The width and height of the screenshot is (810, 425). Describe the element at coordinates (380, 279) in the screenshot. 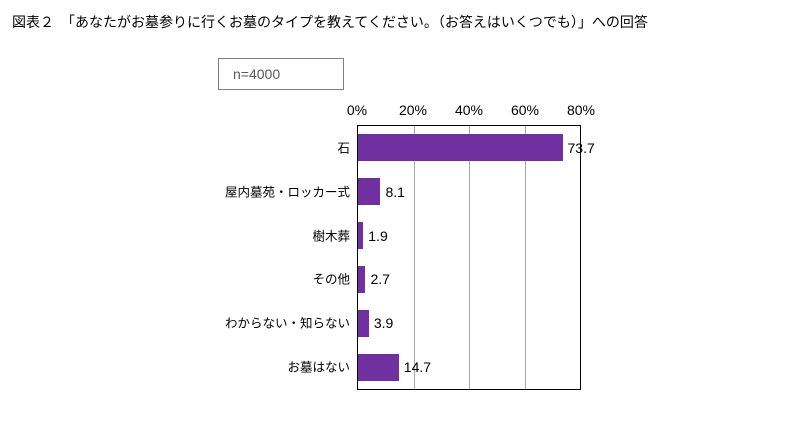

I see `value-label: 2.7` at that location.